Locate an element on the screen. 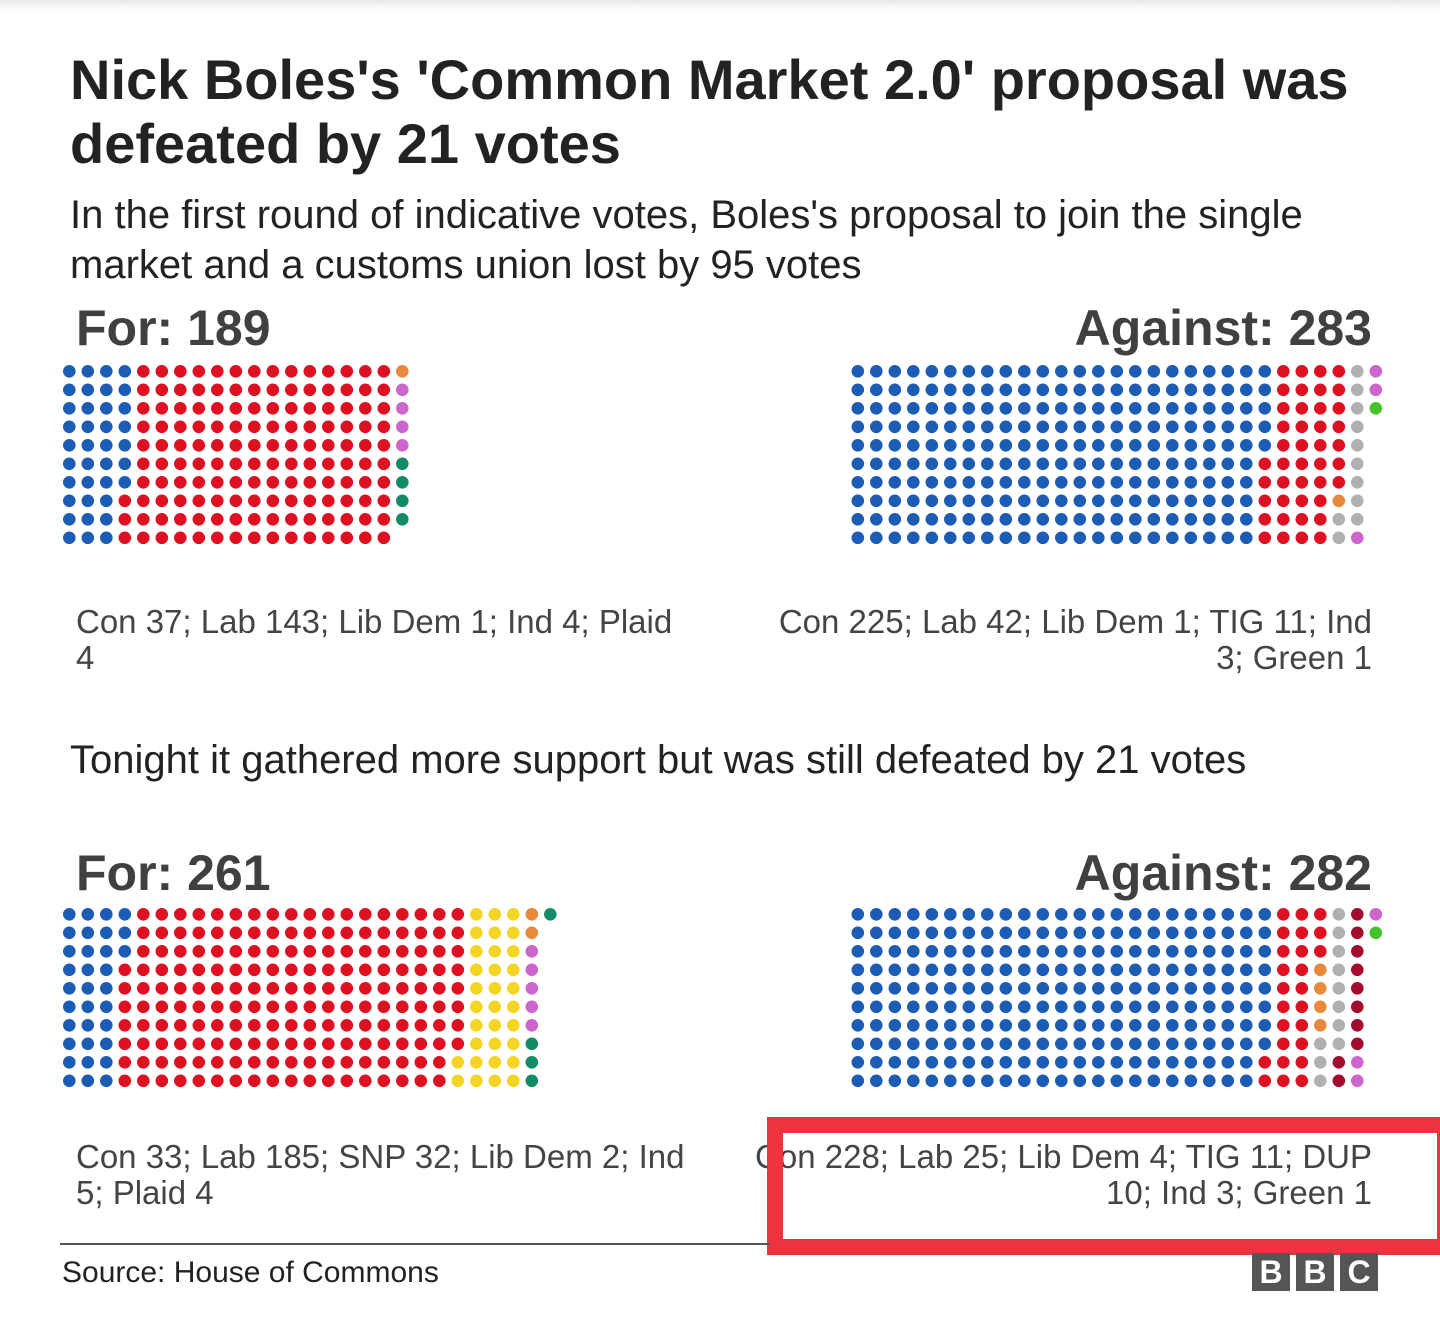 Image resolution: width=1440 pixels, height=1341 pixels. vote-dot-tig is located at coordinates (1339, 933).